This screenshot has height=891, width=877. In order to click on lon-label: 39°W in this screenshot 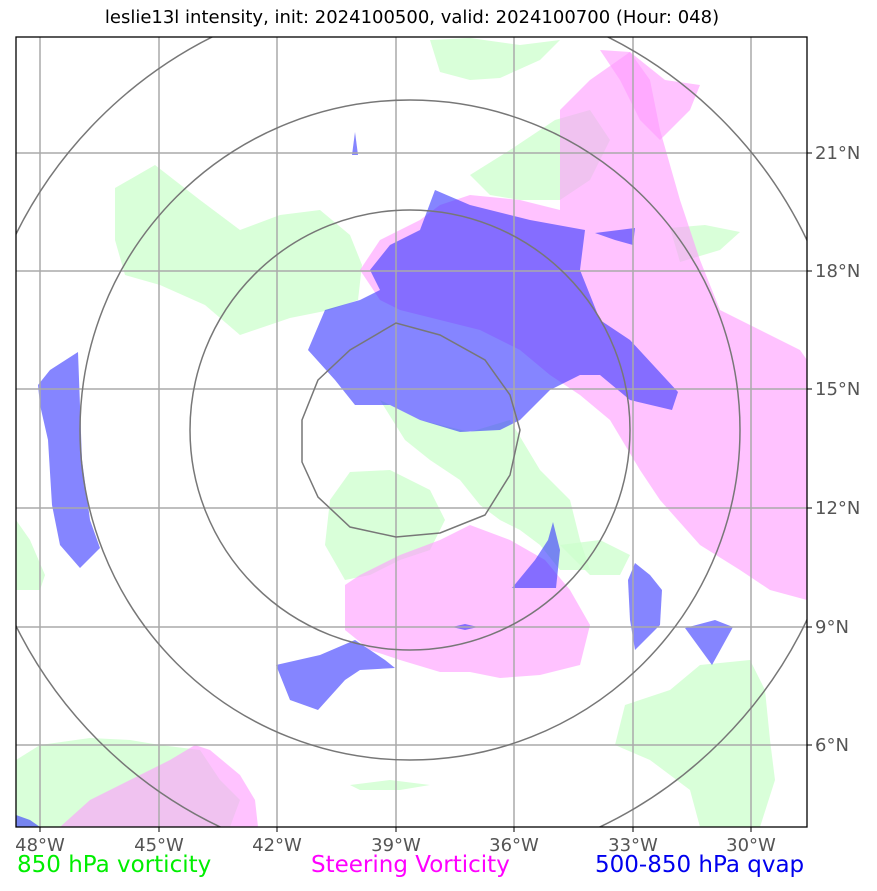, I will do `click(396, 845)`.